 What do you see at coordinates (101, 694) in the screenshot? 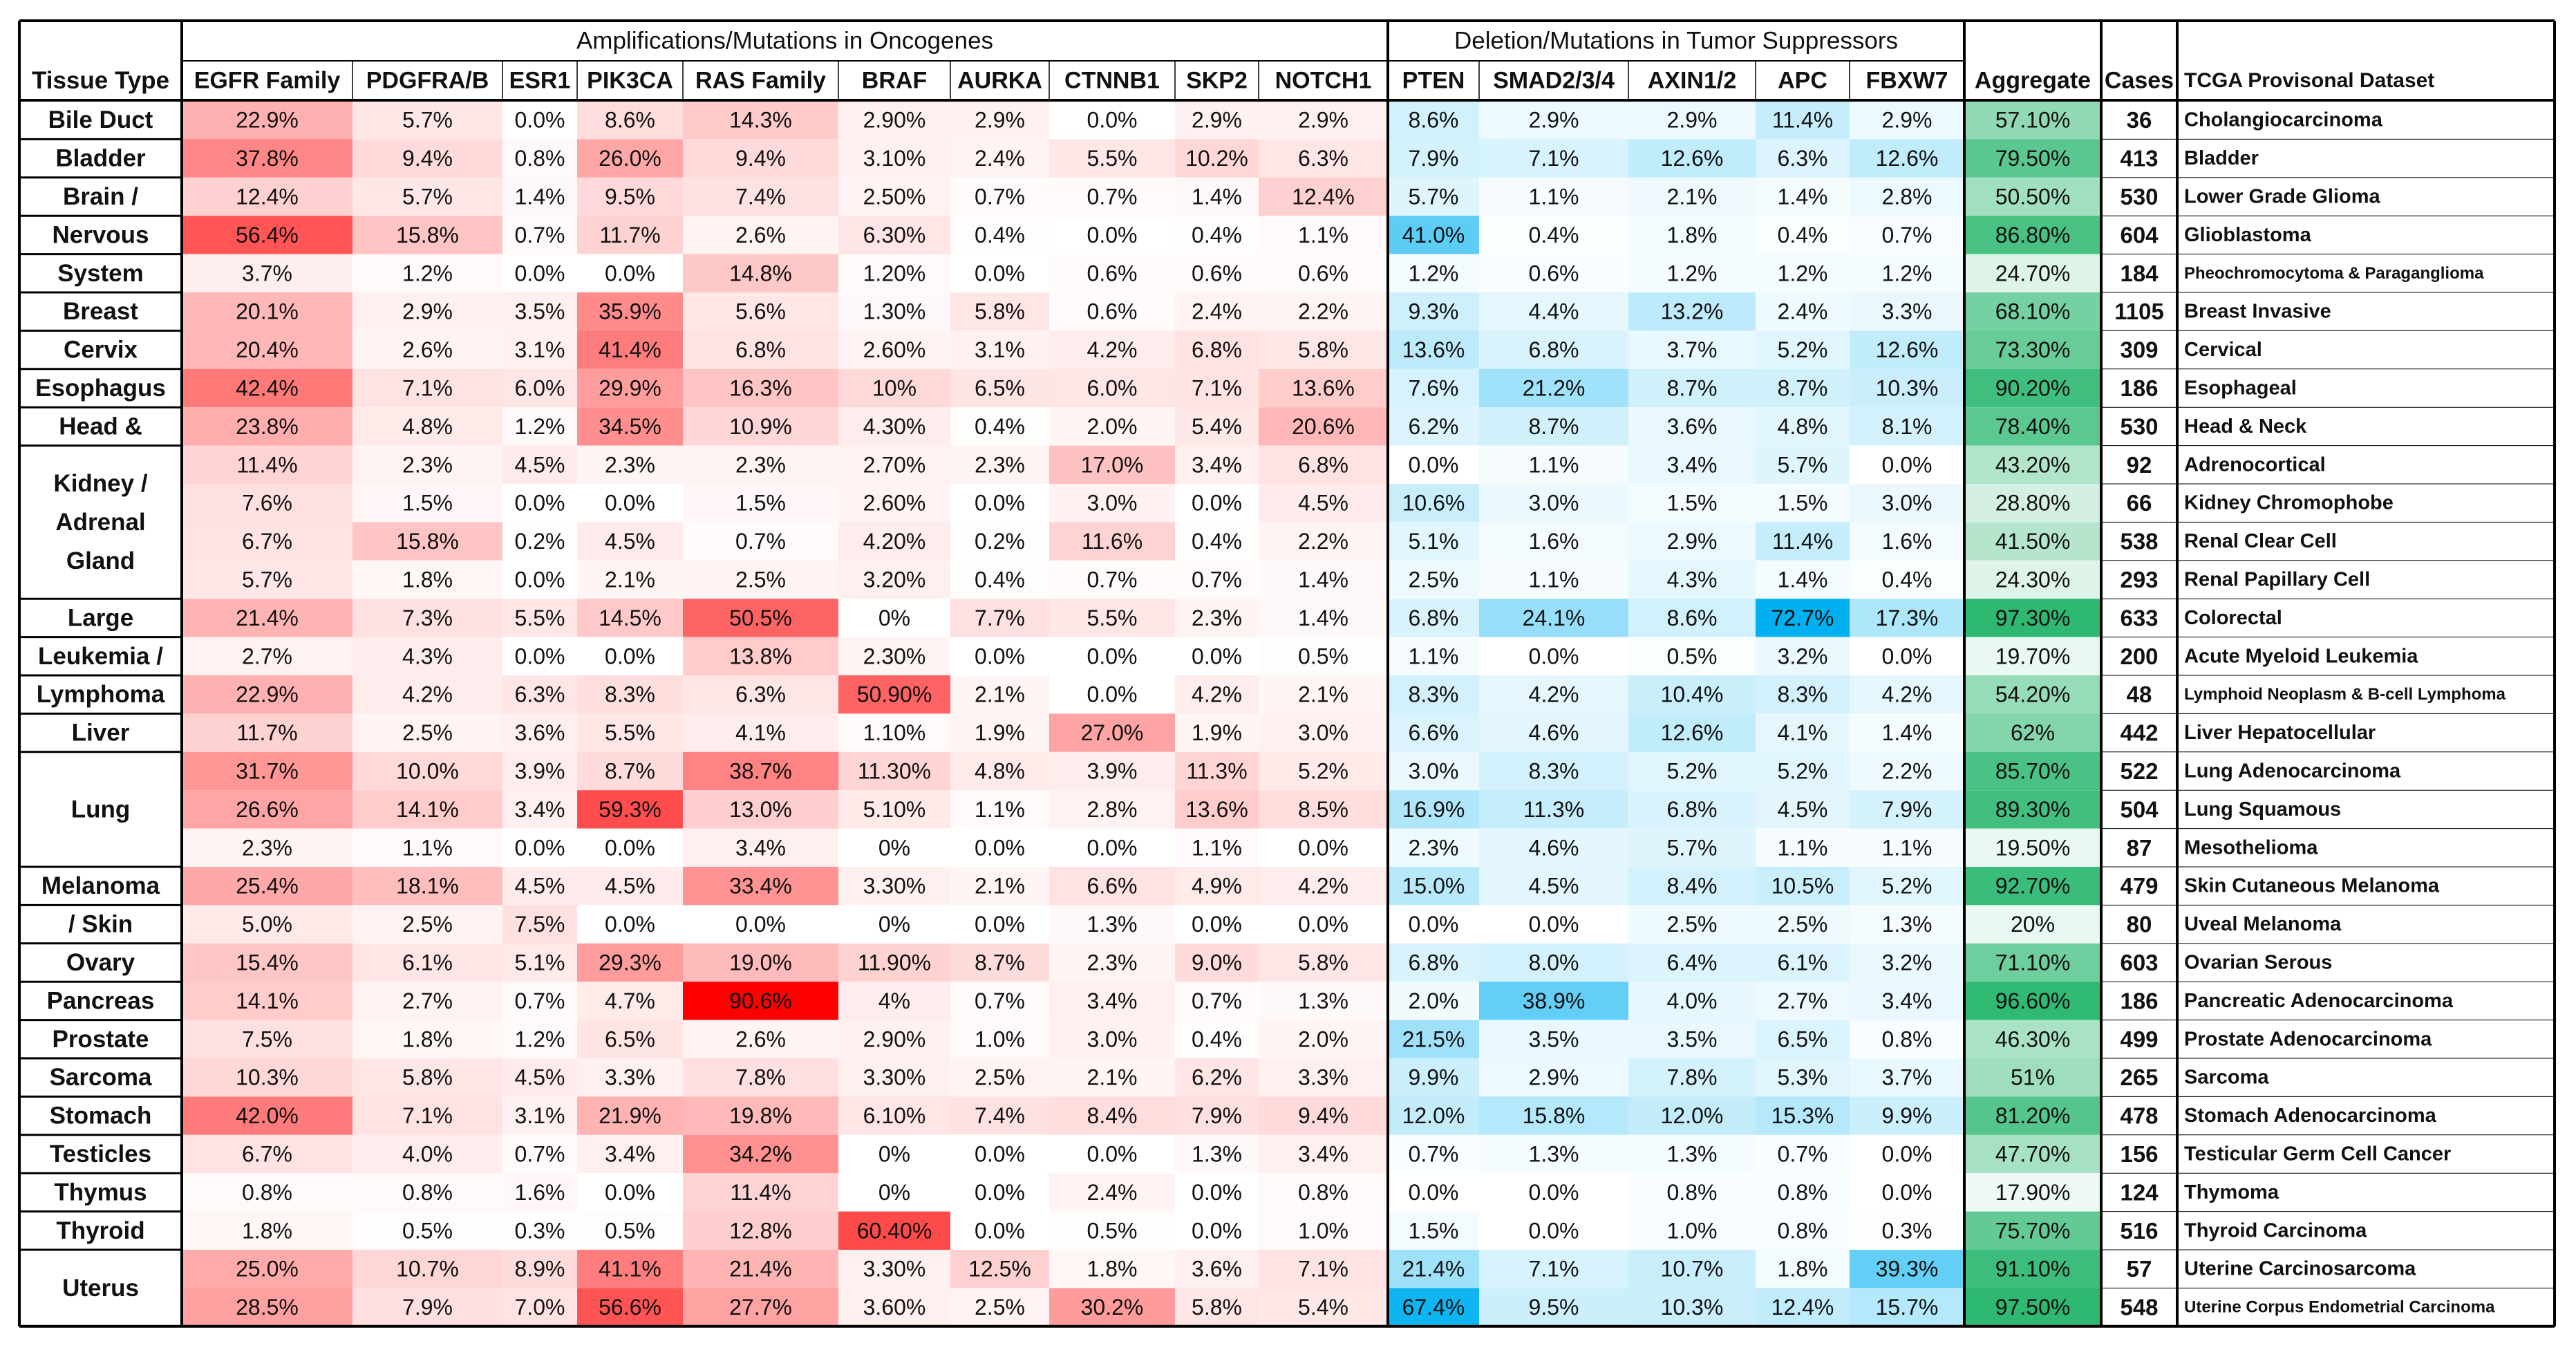
I see `tissue-label: Lymphoma` at bounding box center [101, 694].